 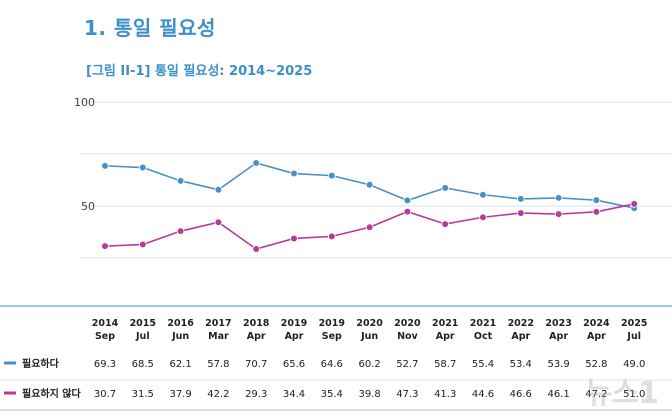 What do you see at coordinates (88, 206) in the screenshot?
I see `y-tick-label: 50` at bounding box center [88, 206].